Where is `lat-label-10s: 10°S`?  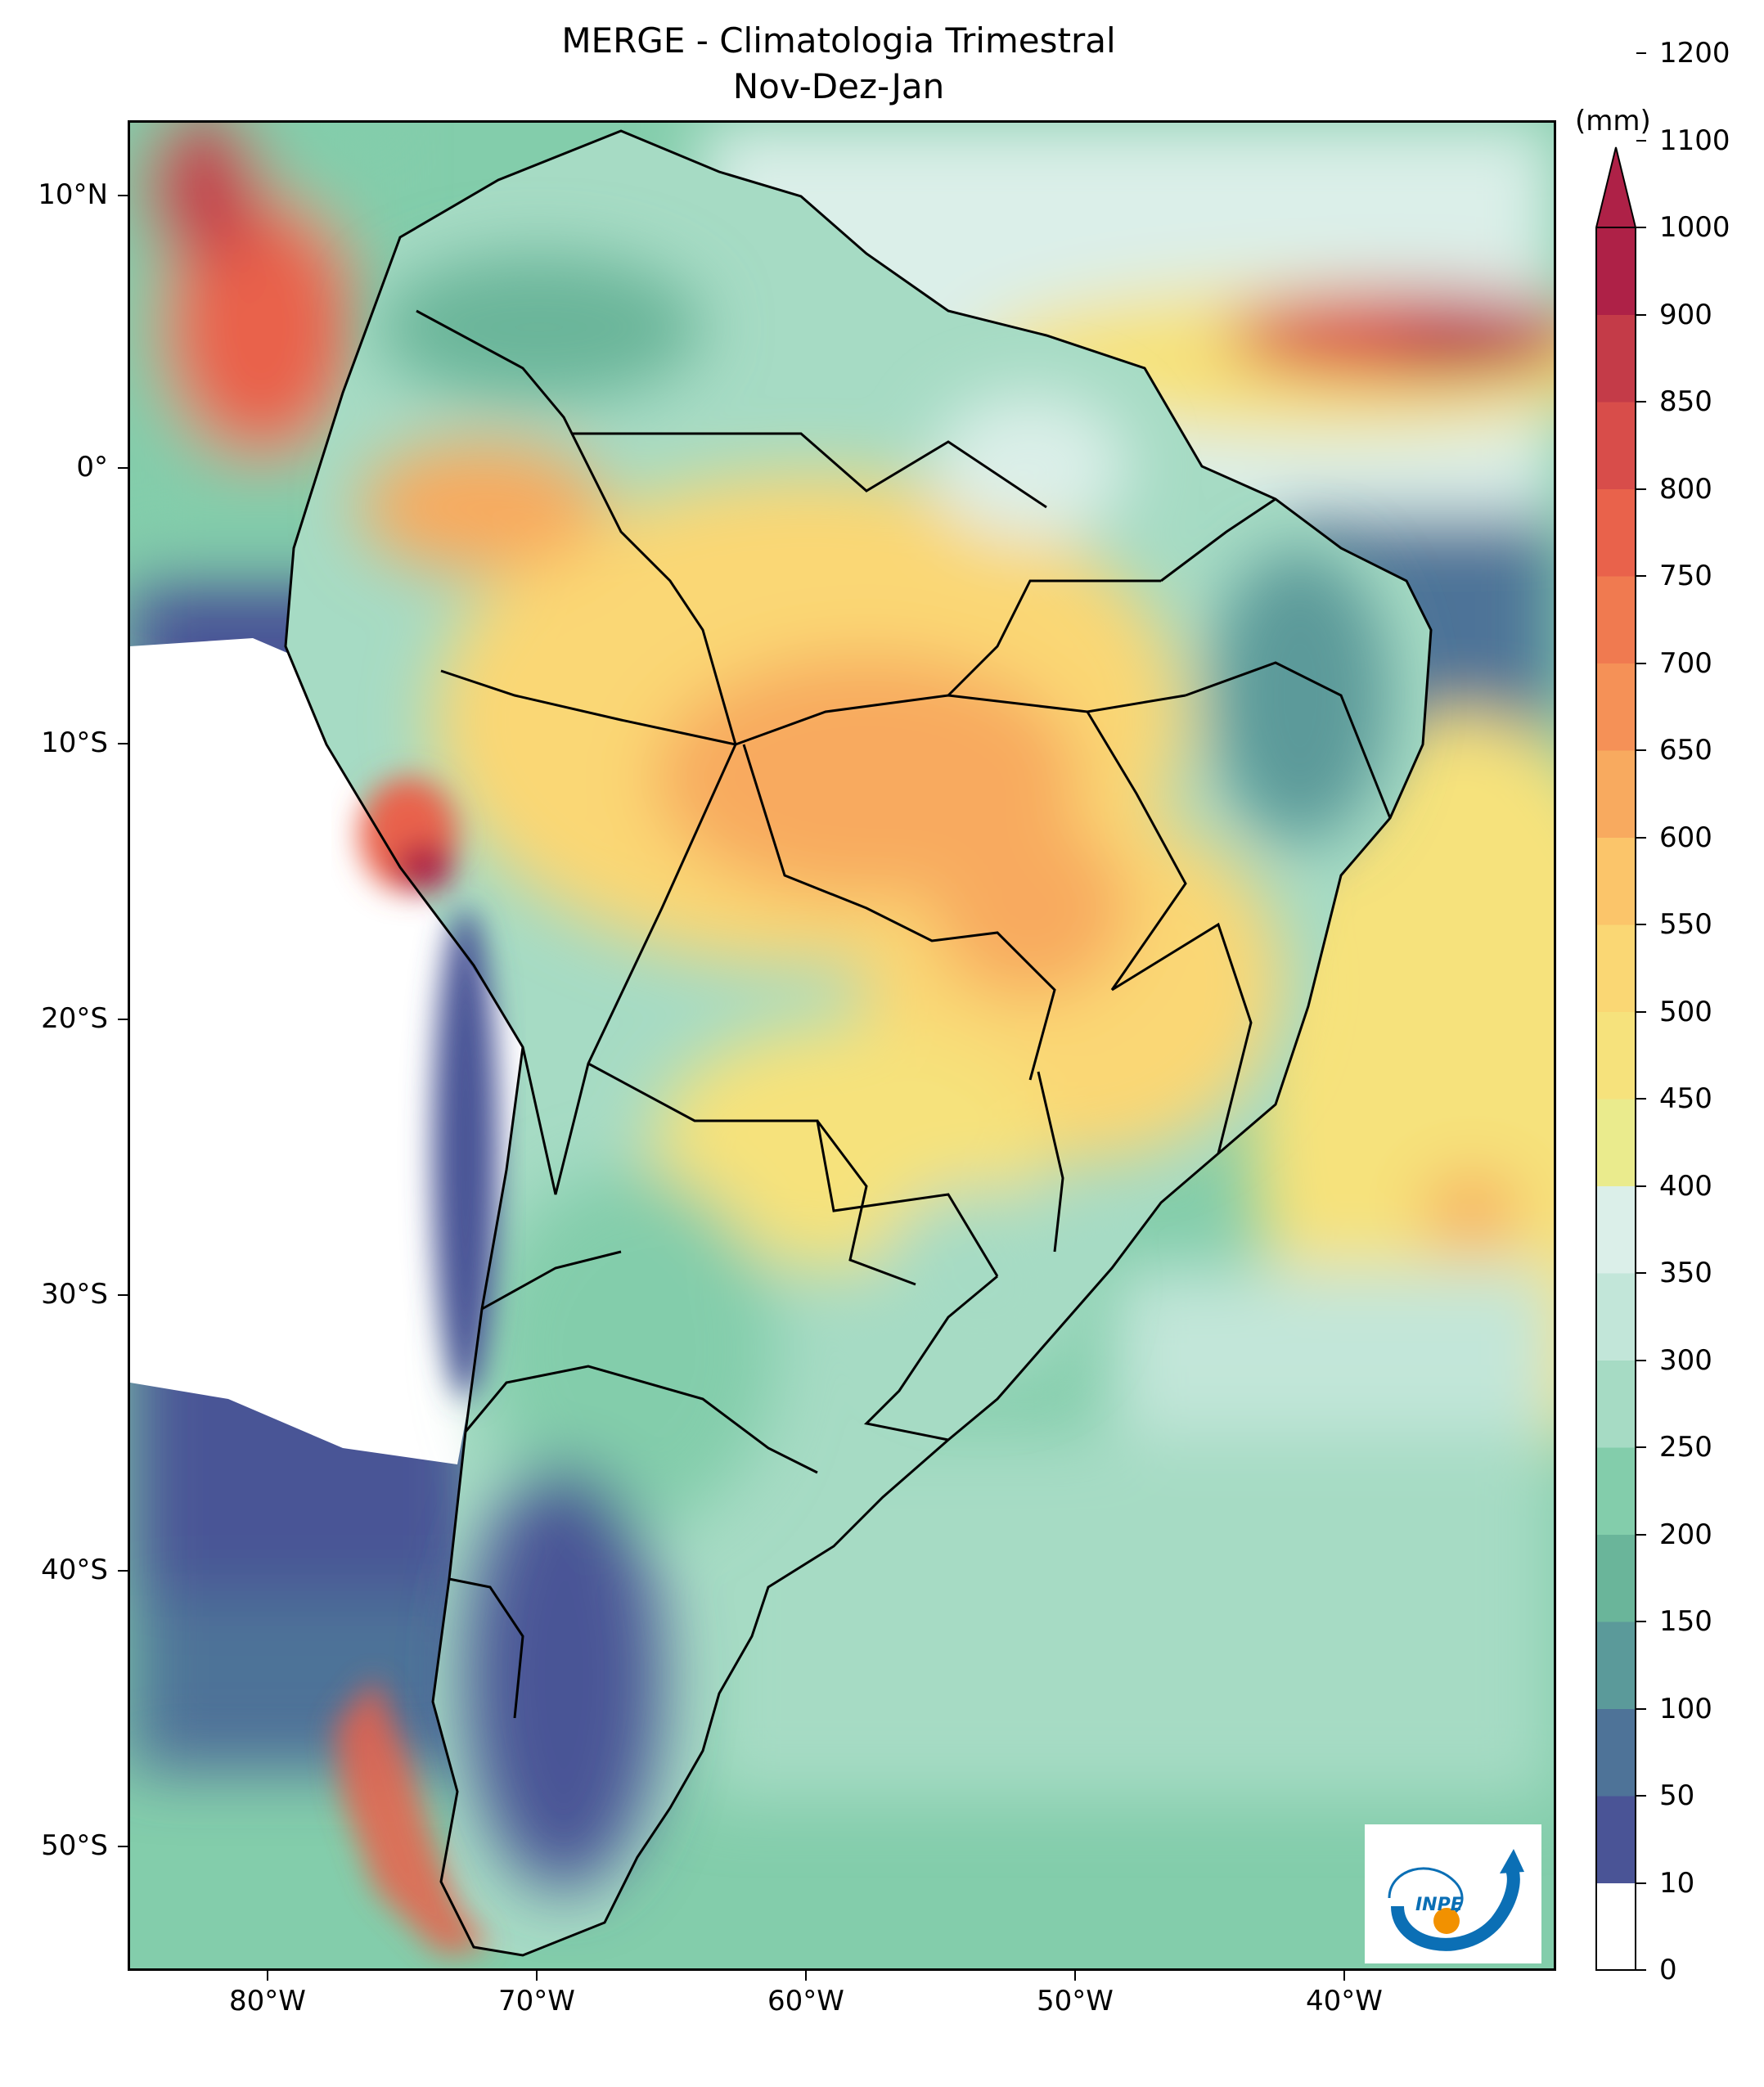
lat-label-10s: 10°S is located at coordinates (74, 742).